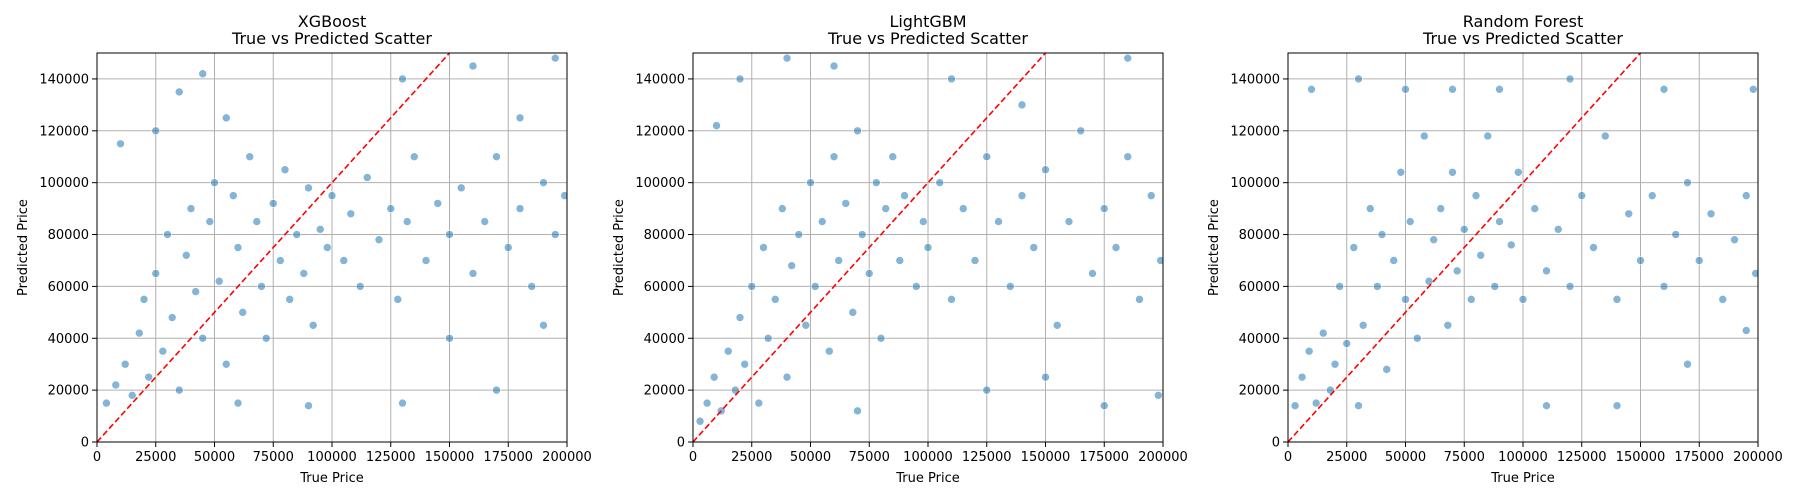 The width and height of the screenshot is (1800, 500). Describe the element at coordinates (693, 457) in the screenshot. I see `x-tick-label: 0` at that location.